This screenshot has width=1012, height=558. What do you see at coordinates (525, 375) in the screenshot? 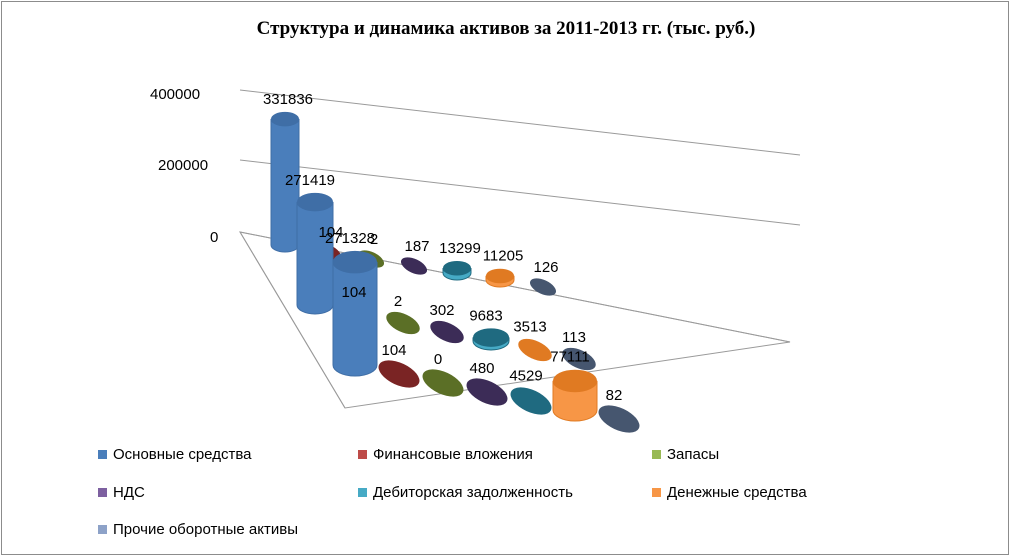
I see `data-label: 4529` at bounding box center [525, 375].